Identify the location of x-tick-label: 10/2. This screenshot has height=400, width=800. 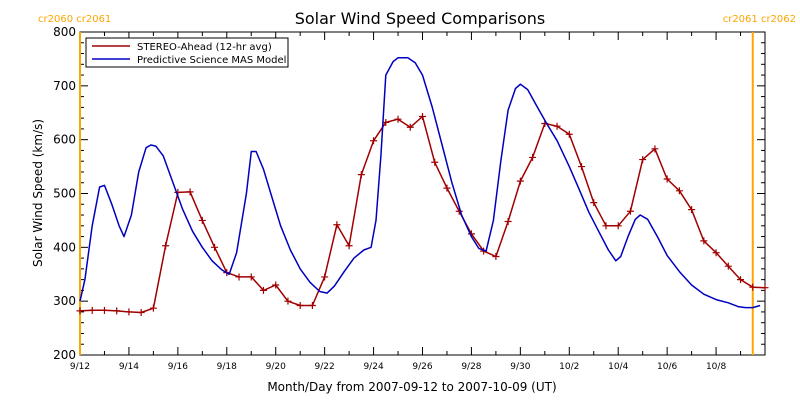
(569, 367).